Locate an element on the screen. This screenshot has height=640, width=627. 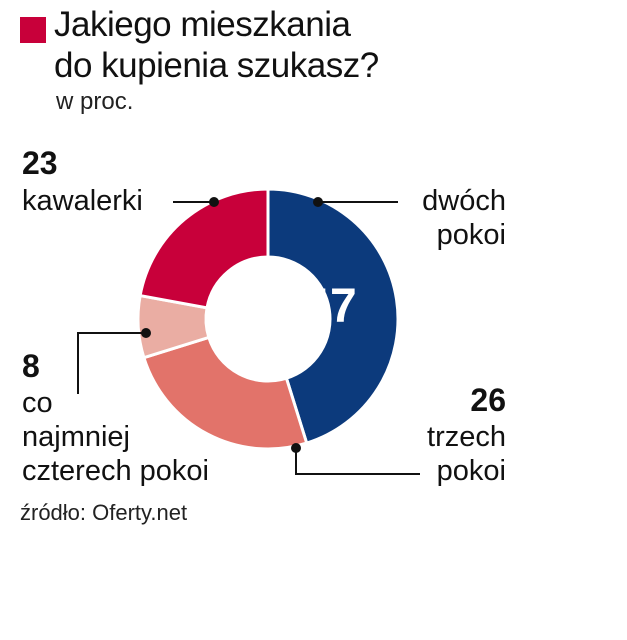
category-label-kawalerki: kawalerki is located at coordinates (82, 201).